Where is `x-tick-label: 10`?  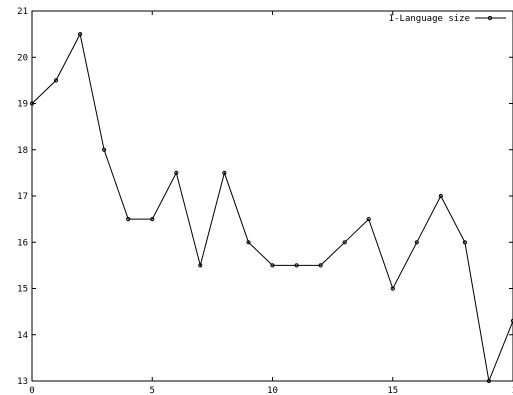
x-tick-label: 10 is located at coordinates (272, 390).